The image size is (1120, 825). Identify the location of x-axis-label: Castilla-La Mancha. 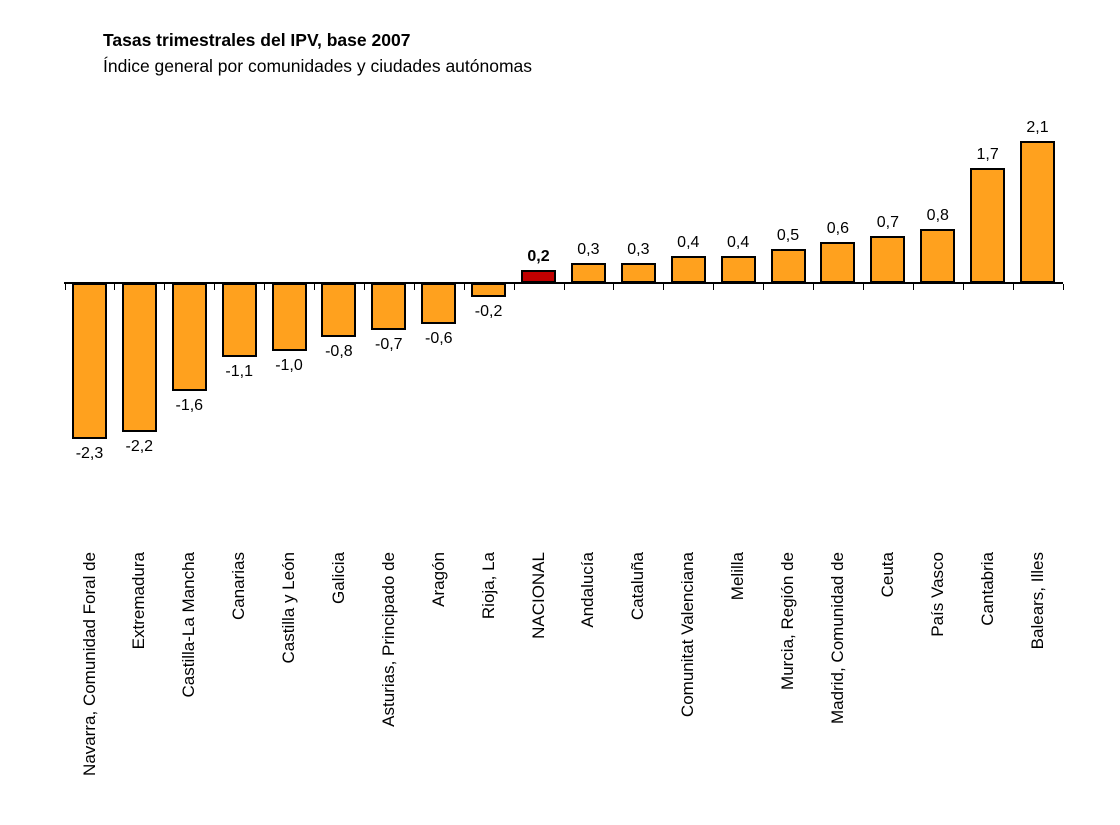
(189, 688).